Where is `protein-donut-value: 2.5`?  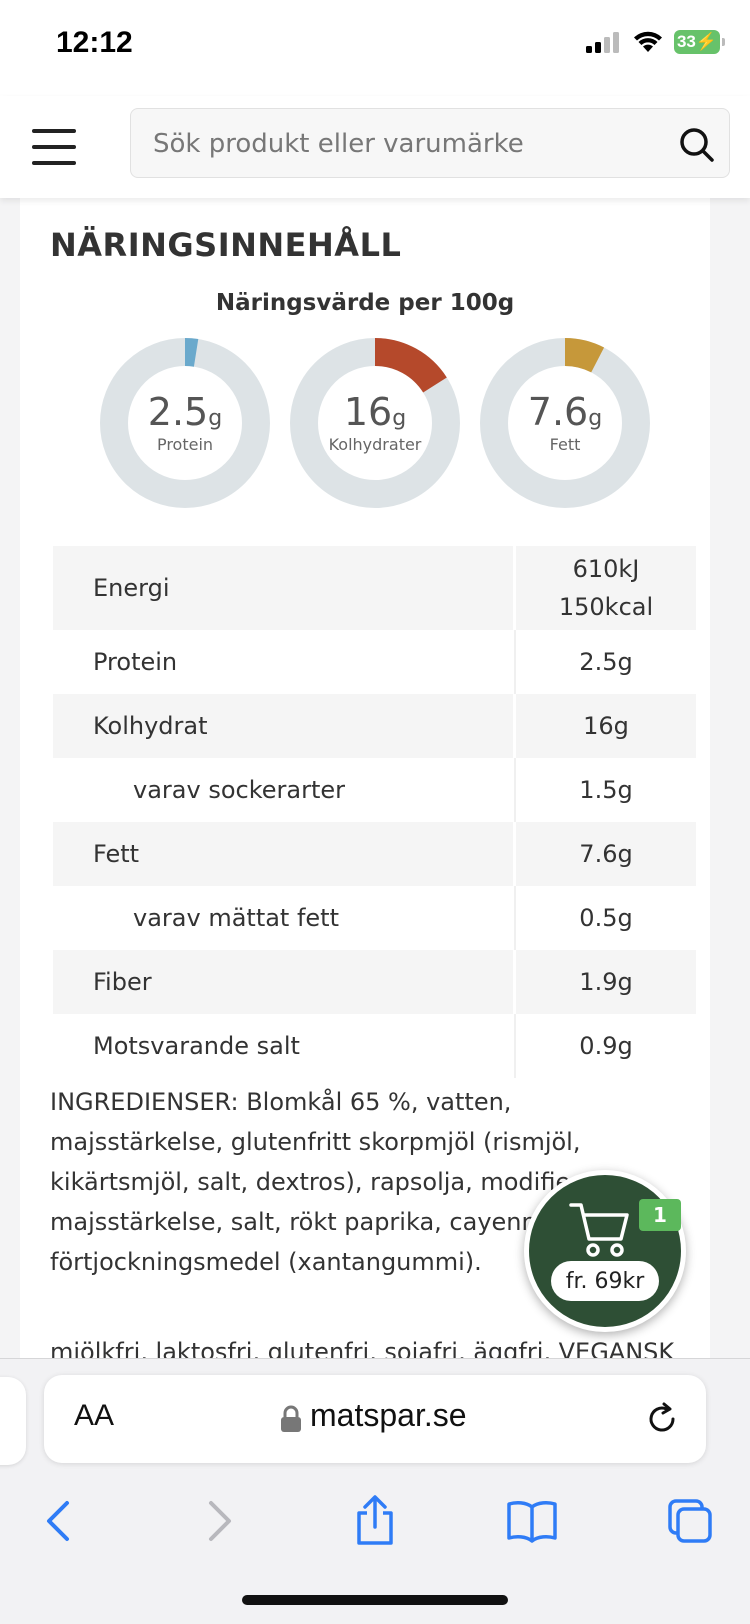 protein-donut-value: 2.5 is located at coordinates (178, 411).